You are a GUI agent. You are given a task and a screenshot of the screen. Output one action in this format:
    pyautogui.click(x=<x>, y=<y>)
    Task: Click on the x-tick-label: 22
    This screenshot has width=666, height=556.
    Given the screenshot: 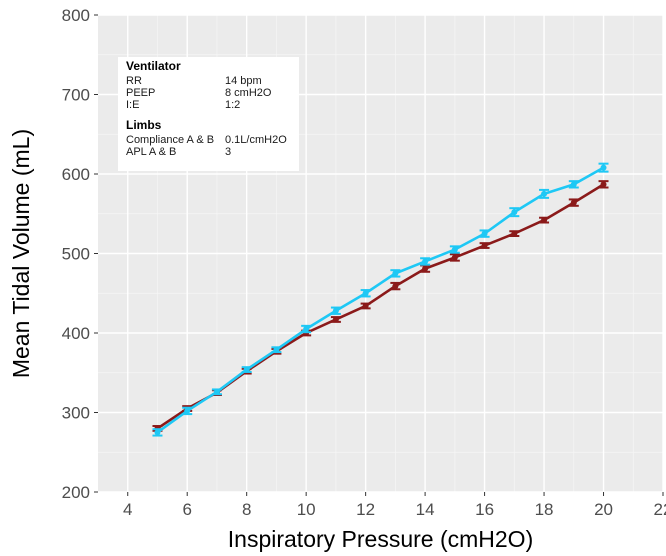 What is the action you would take?
    pyautogui.click(x=660, y=509)
    